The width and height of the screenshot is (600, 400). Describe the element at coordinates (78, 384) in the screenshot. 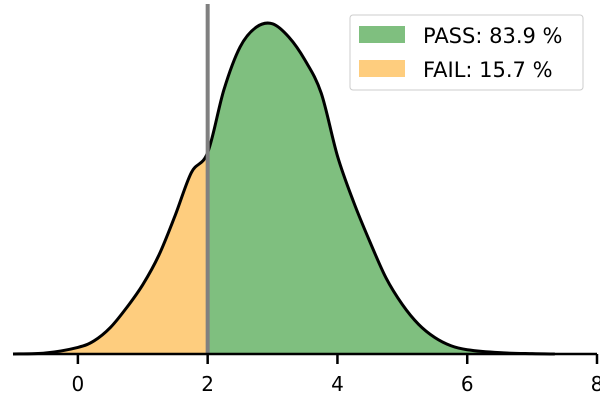

I see `x-tick-label: 0` at that location.